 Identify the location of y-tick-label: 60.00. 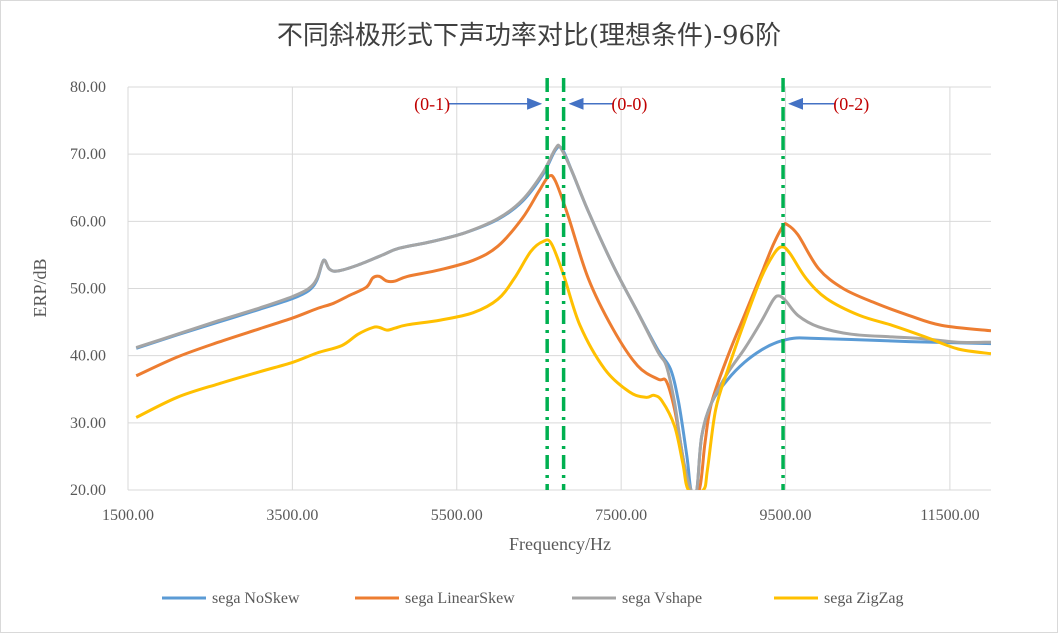
(88, 221).